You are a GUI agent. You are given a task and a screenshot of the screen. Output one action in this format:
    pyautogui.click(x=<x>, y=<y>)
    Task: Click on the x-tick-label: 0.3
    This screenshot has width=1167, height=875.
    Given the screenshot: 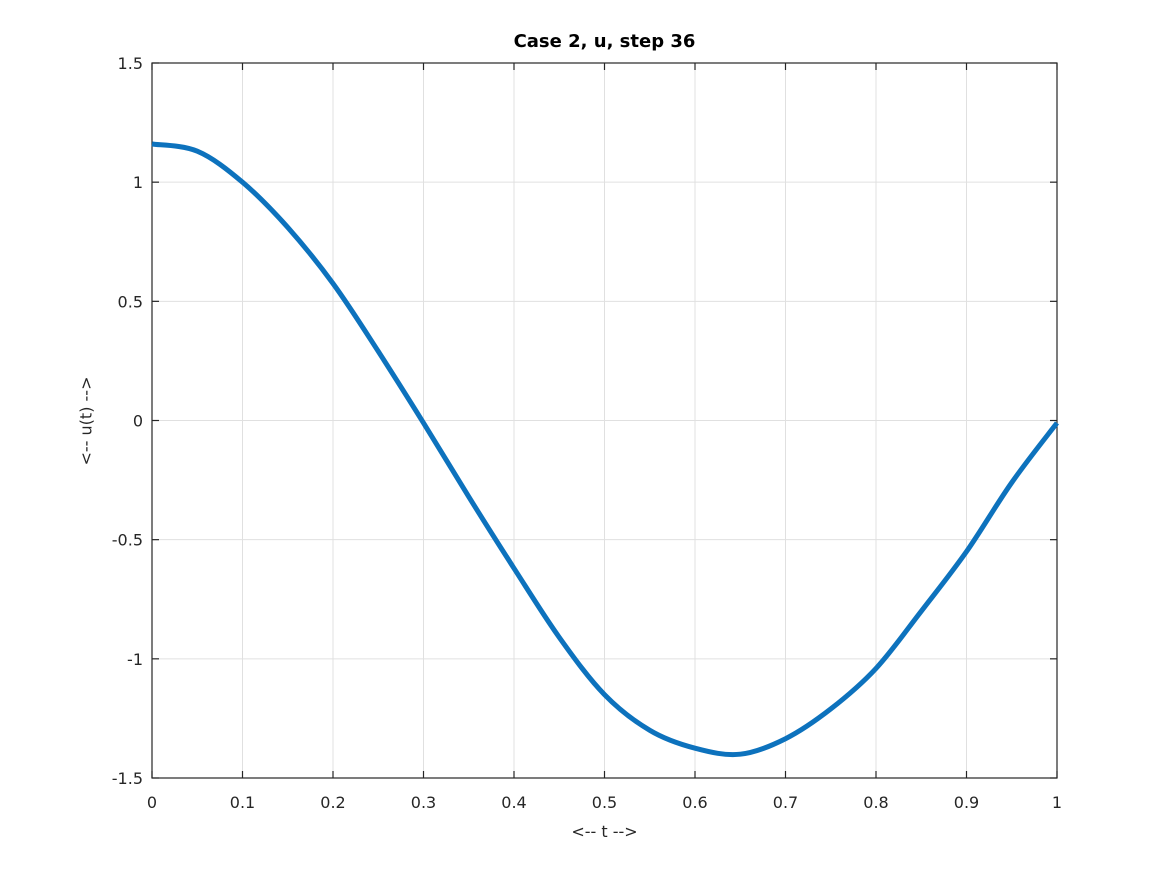 What is the action you would take?
    pyautogui.click(x=423, y=802)
    